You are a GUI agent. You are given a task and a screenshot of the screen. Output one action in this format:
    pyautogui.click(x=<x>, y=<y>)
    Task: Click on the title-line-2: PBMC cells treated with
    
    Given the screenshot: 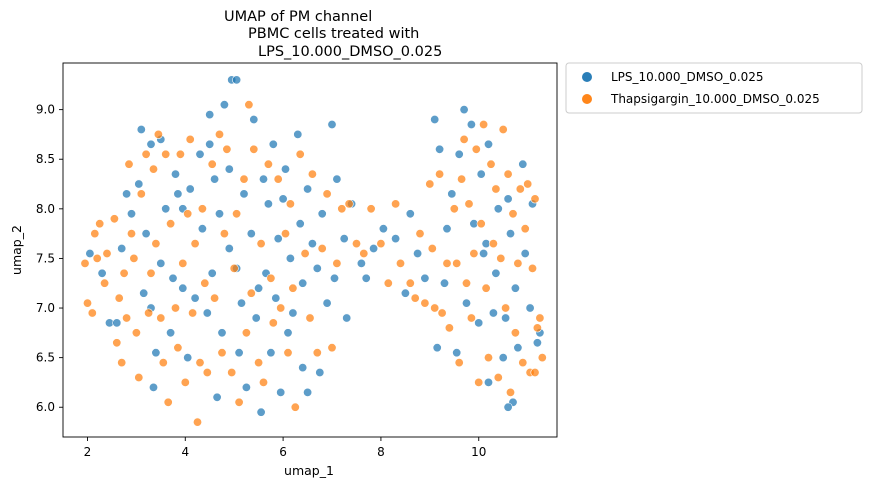 What is the action you would take?
    pyautogui.click(x=333, y=34)
    